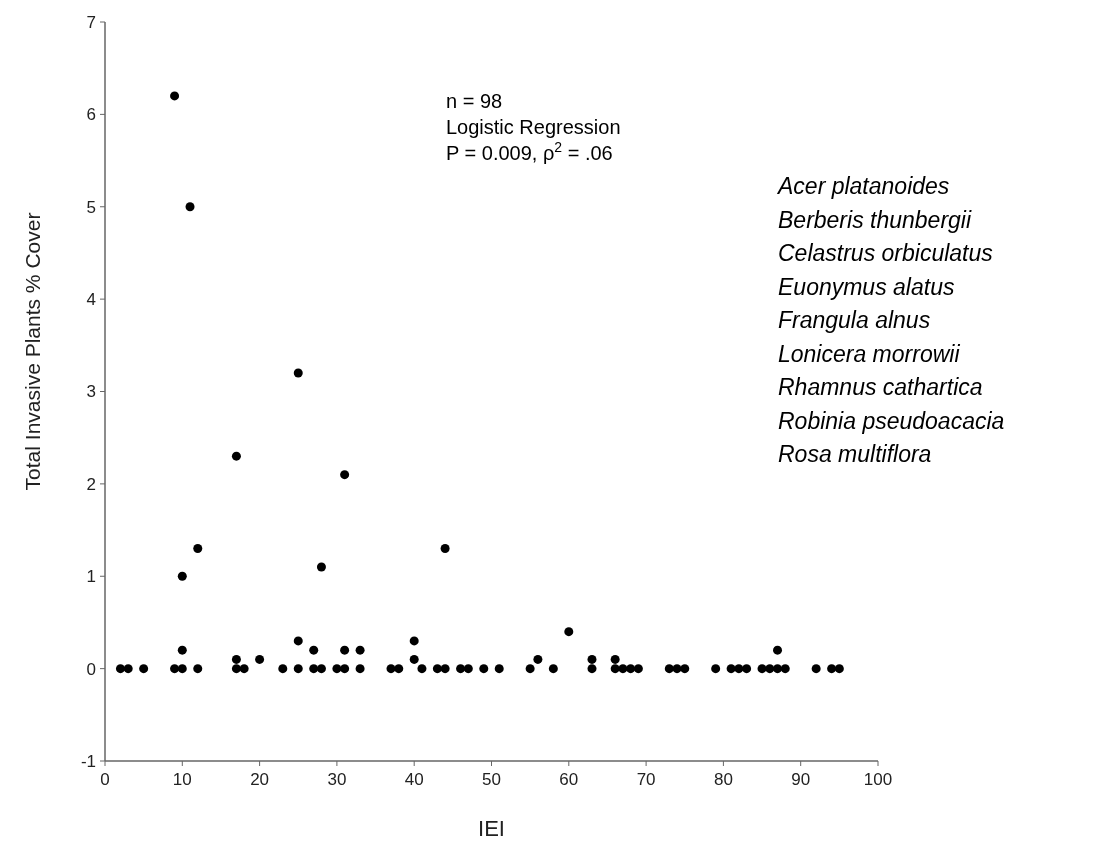 The width and height of the screenshot is (1103, 867). Describe the element at coordinates (182, 779) in the screenshot. I see `x-tick-label: 10` at that location.